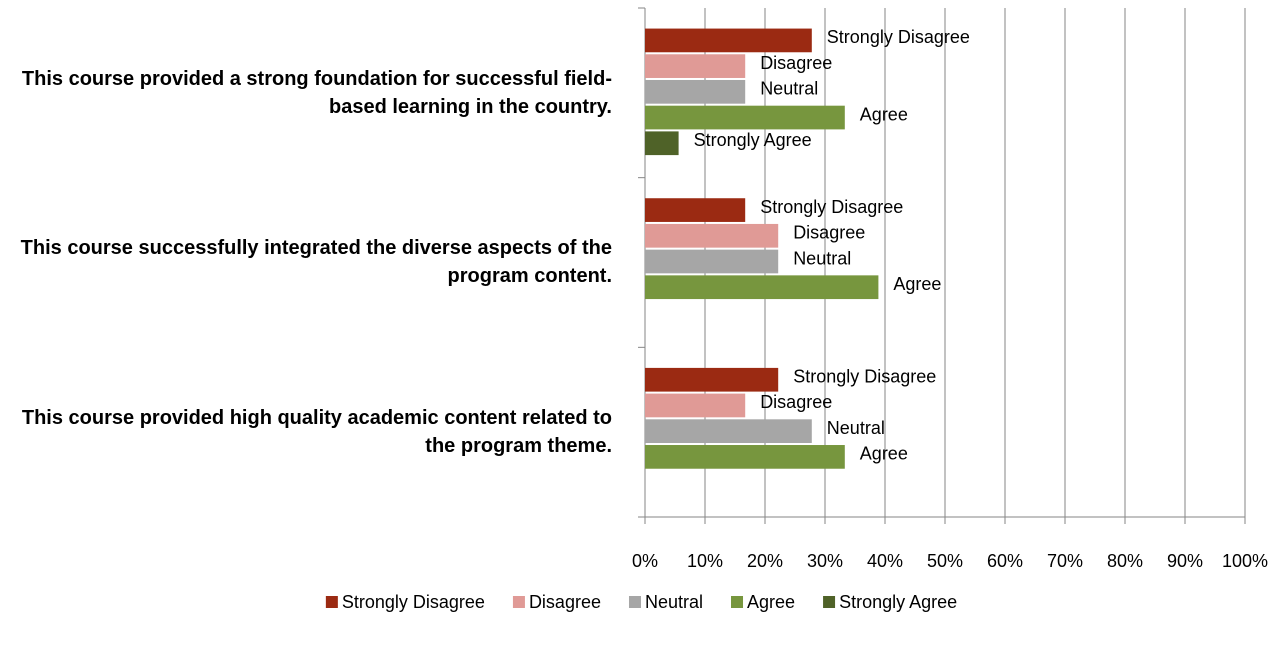  What do you see at coordinates (645, 561) in the screenshot?
I see `x-tick-label: 0%` at bounding box center [645, 561].